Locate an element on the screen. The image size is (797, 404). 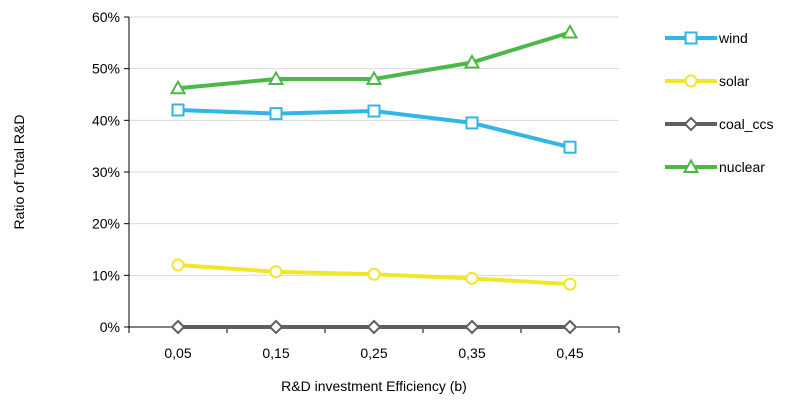
x-axis-title: R&D investment Efficiency (b) is located at coordinates (374, 386).